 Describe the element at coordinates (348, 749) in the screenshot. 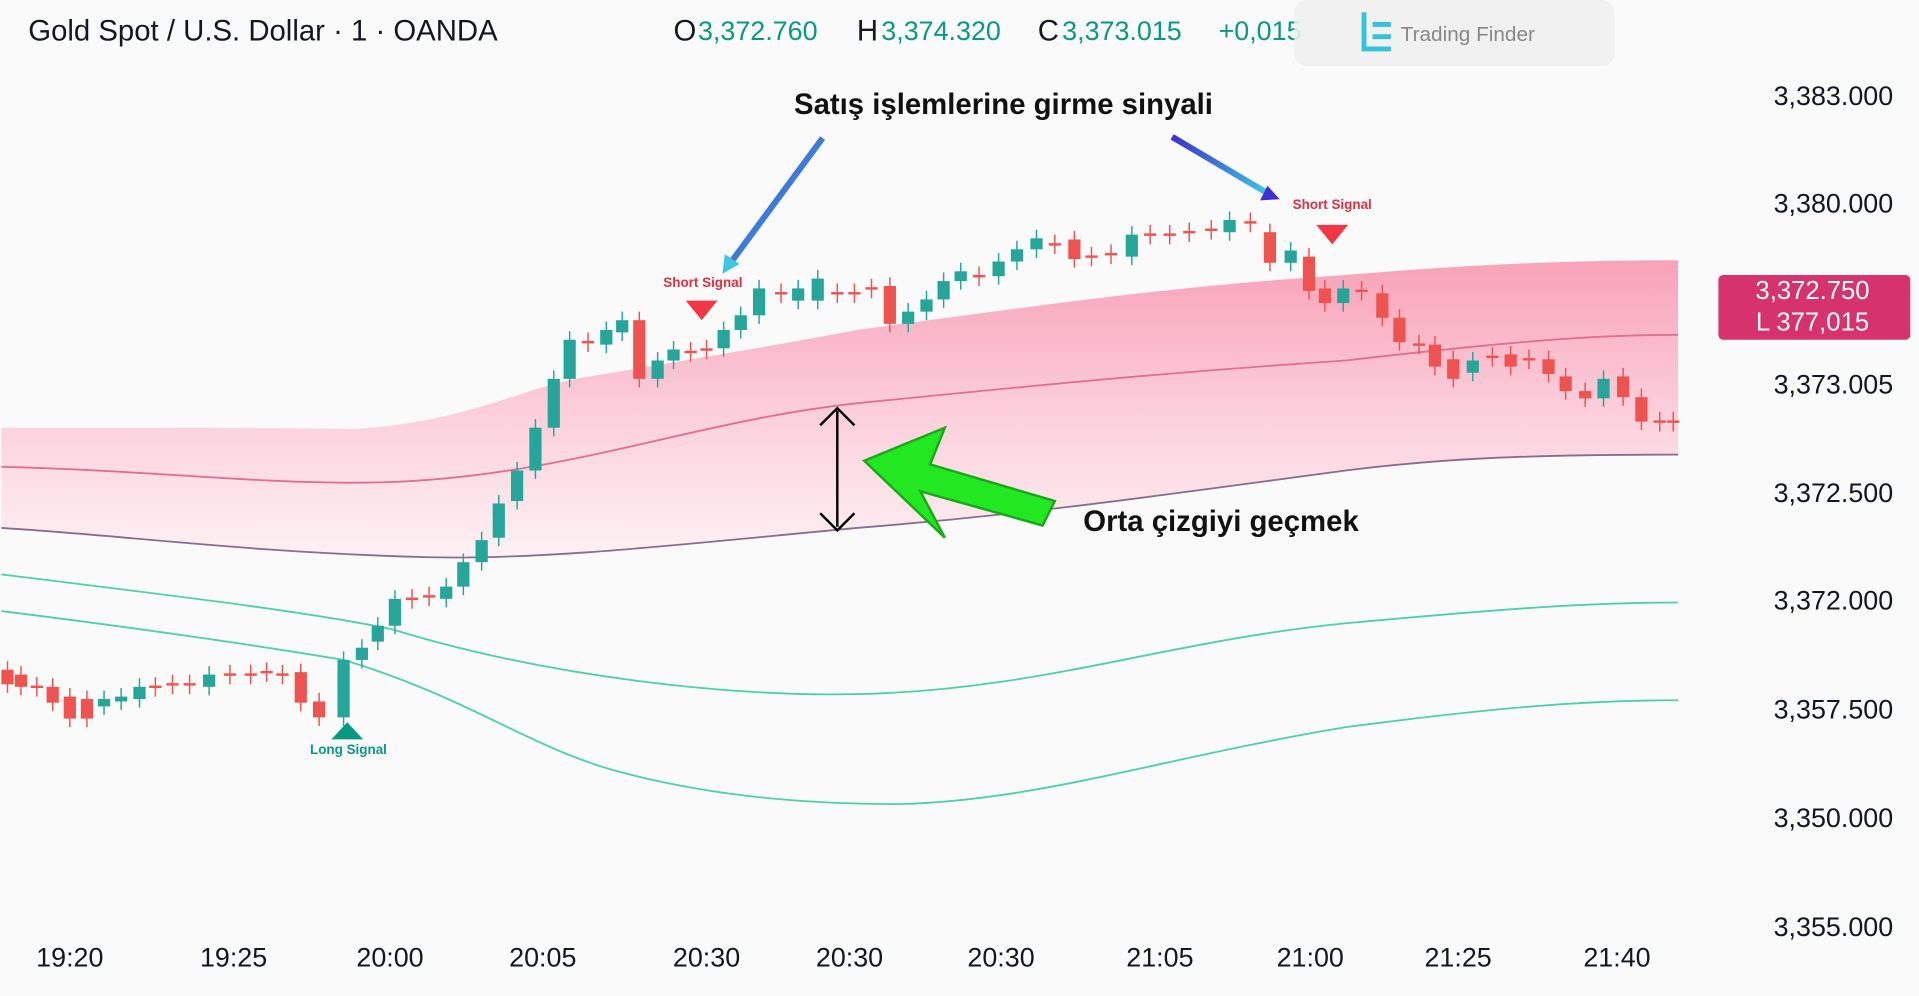

I see `signal-label: Long Signal` at that location.